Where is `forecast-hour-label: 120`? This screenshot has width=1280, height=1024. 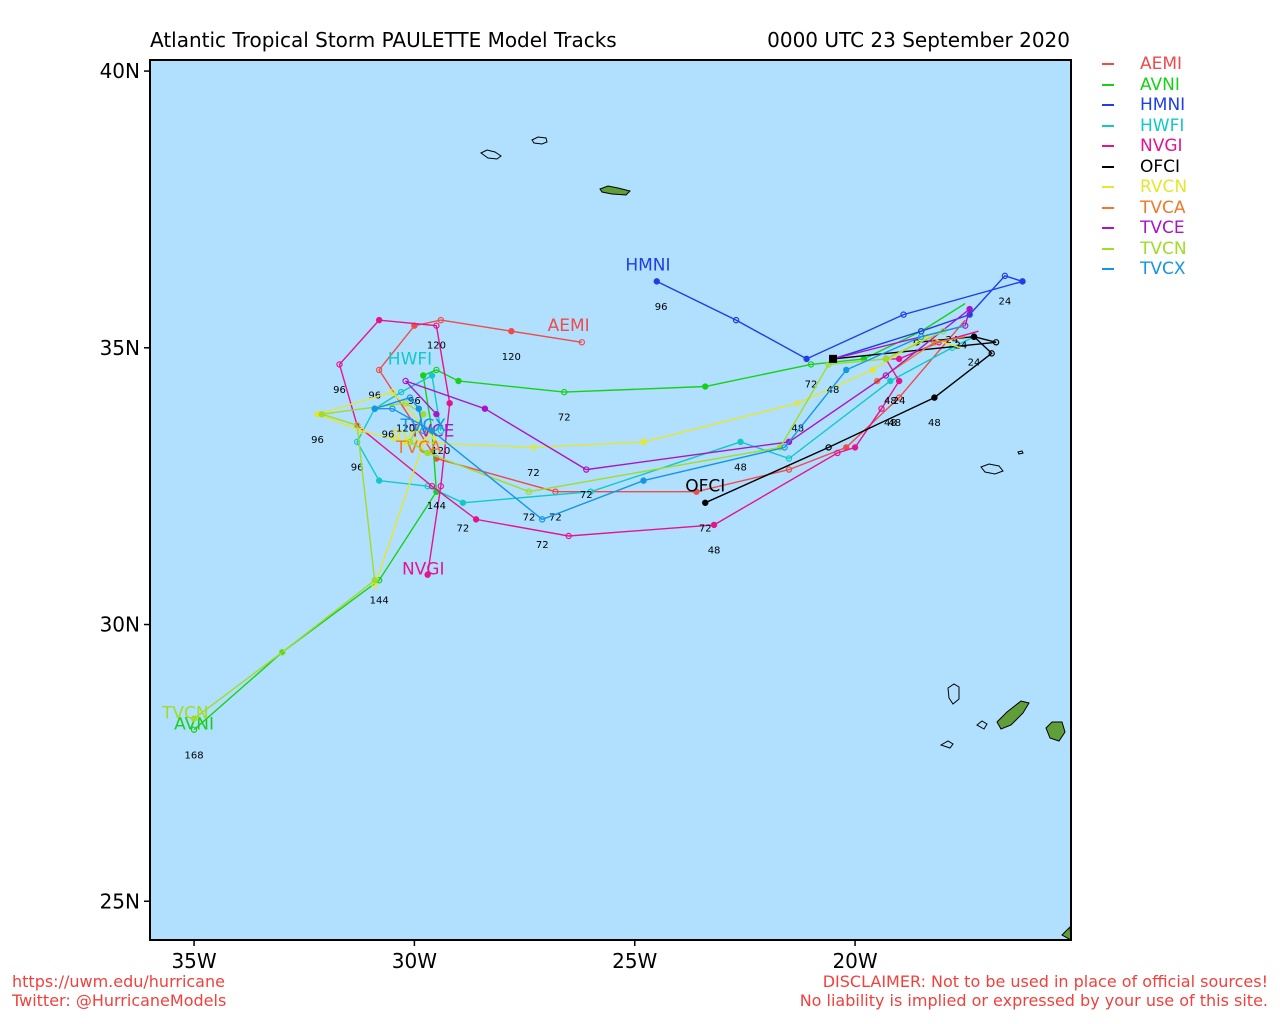 forecast-hour-label: 120 is located at coordinates (405, 429).